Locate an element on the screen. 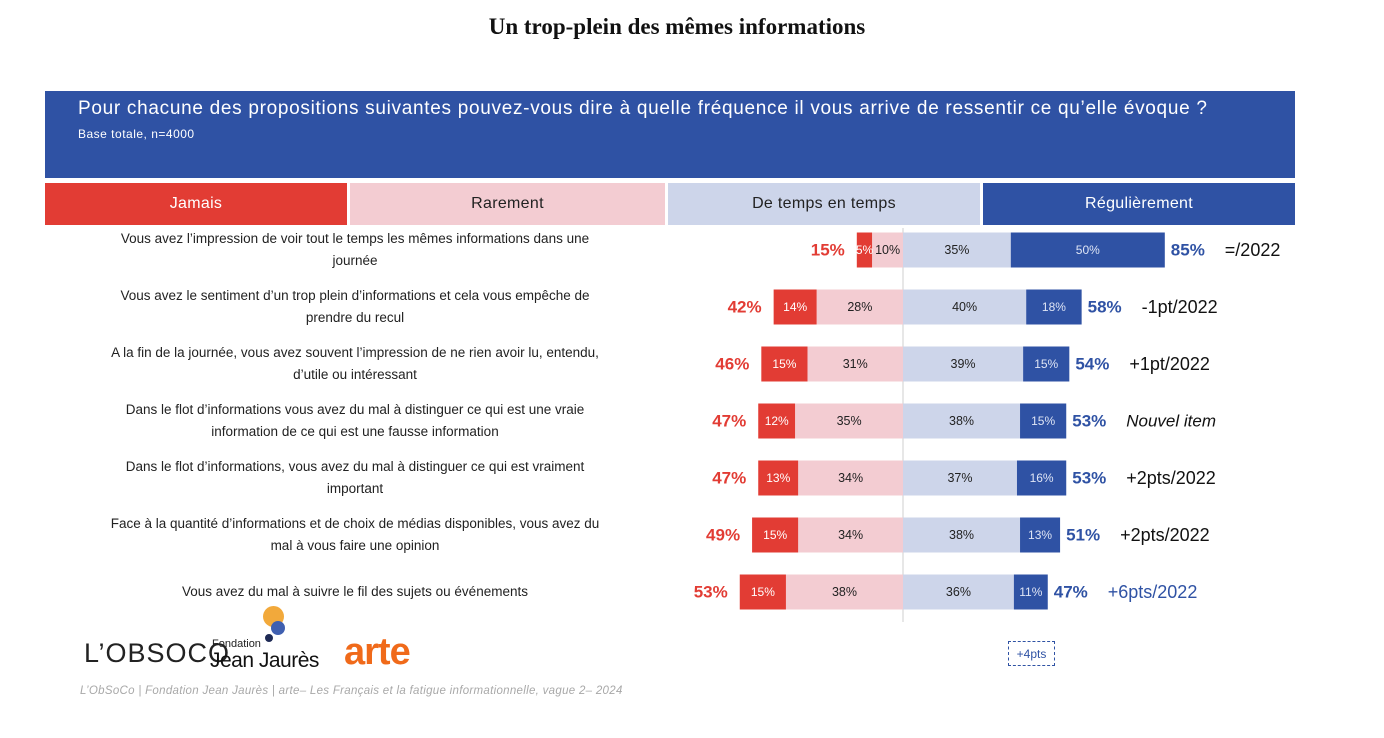  label-jamais: 5% is located at coordinates (865, 250).